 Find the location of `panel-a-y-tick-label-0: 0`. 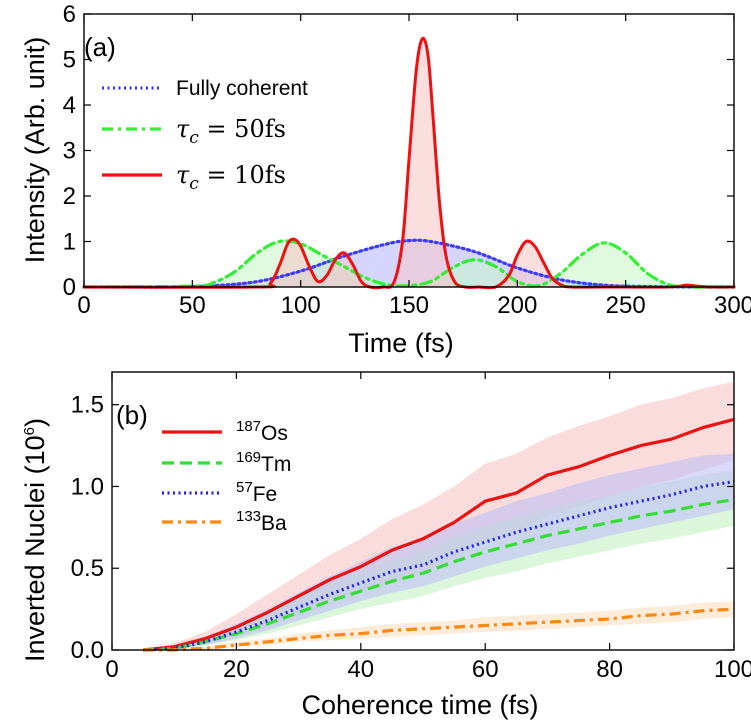

panel-a-y-tick-label-0: 0 is located at coordinates (69, 287).